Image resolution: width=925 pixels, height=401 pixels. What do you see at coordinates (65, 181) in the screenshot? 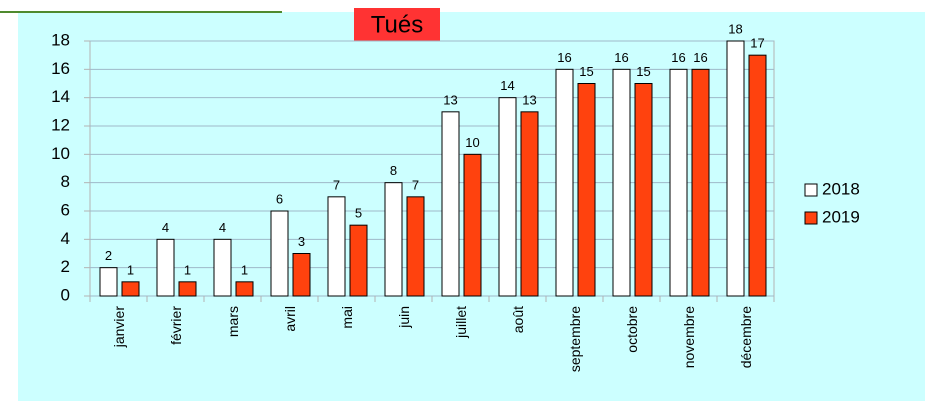
I see `y-tick-label: 8` at bounding box center [65, 181].